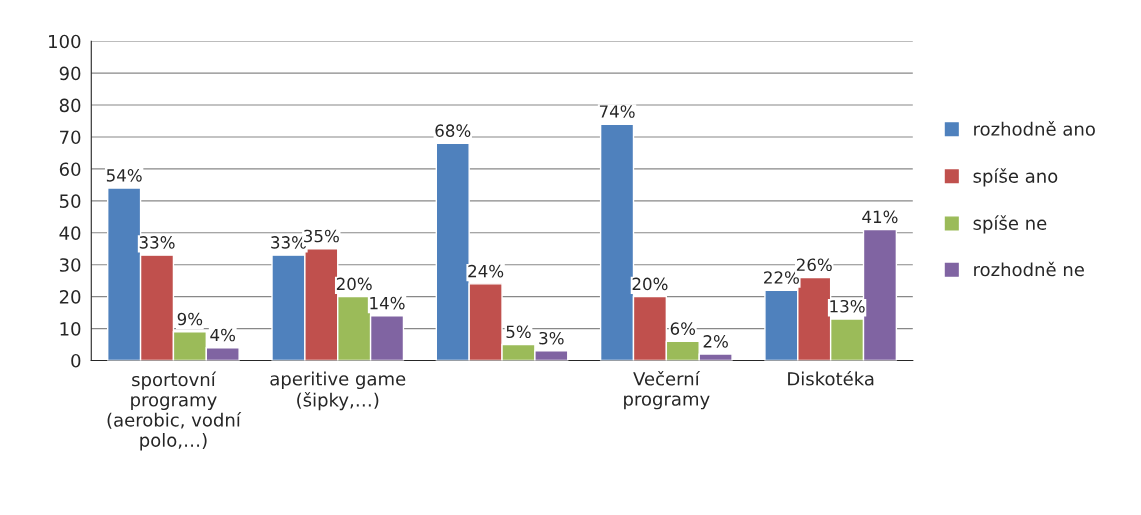 The height and width of the screenshot is (515, 1141). I want to click on data-label: 13%, so click(847, 306).